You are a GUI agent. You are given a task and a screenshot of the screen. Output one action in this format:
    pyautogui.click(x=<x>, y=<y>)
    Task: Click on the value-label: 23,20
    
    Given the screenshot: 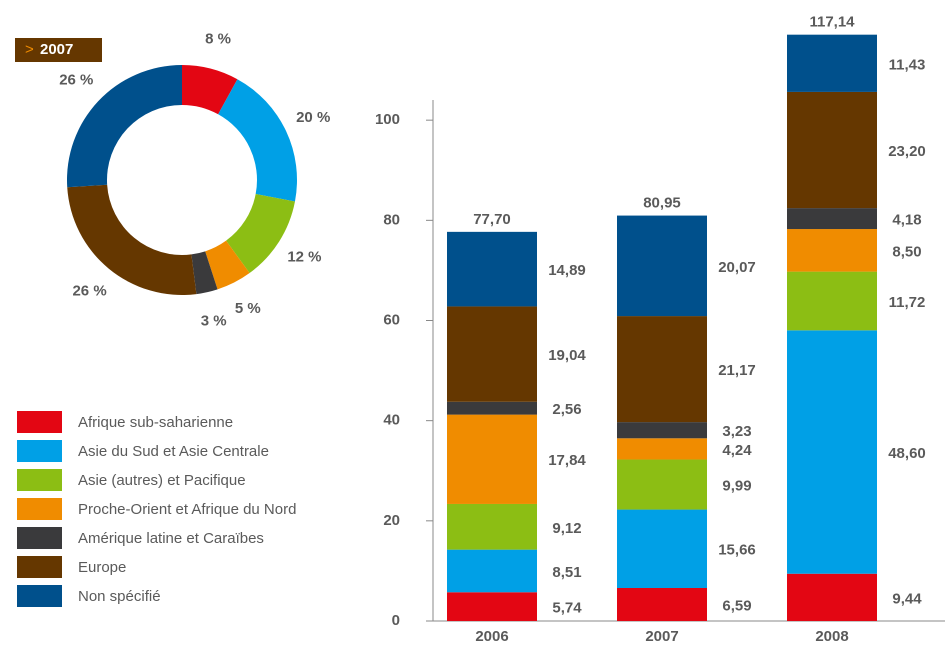 What is the action you would take?
    pyautogui.click(x=907, y=151)
    